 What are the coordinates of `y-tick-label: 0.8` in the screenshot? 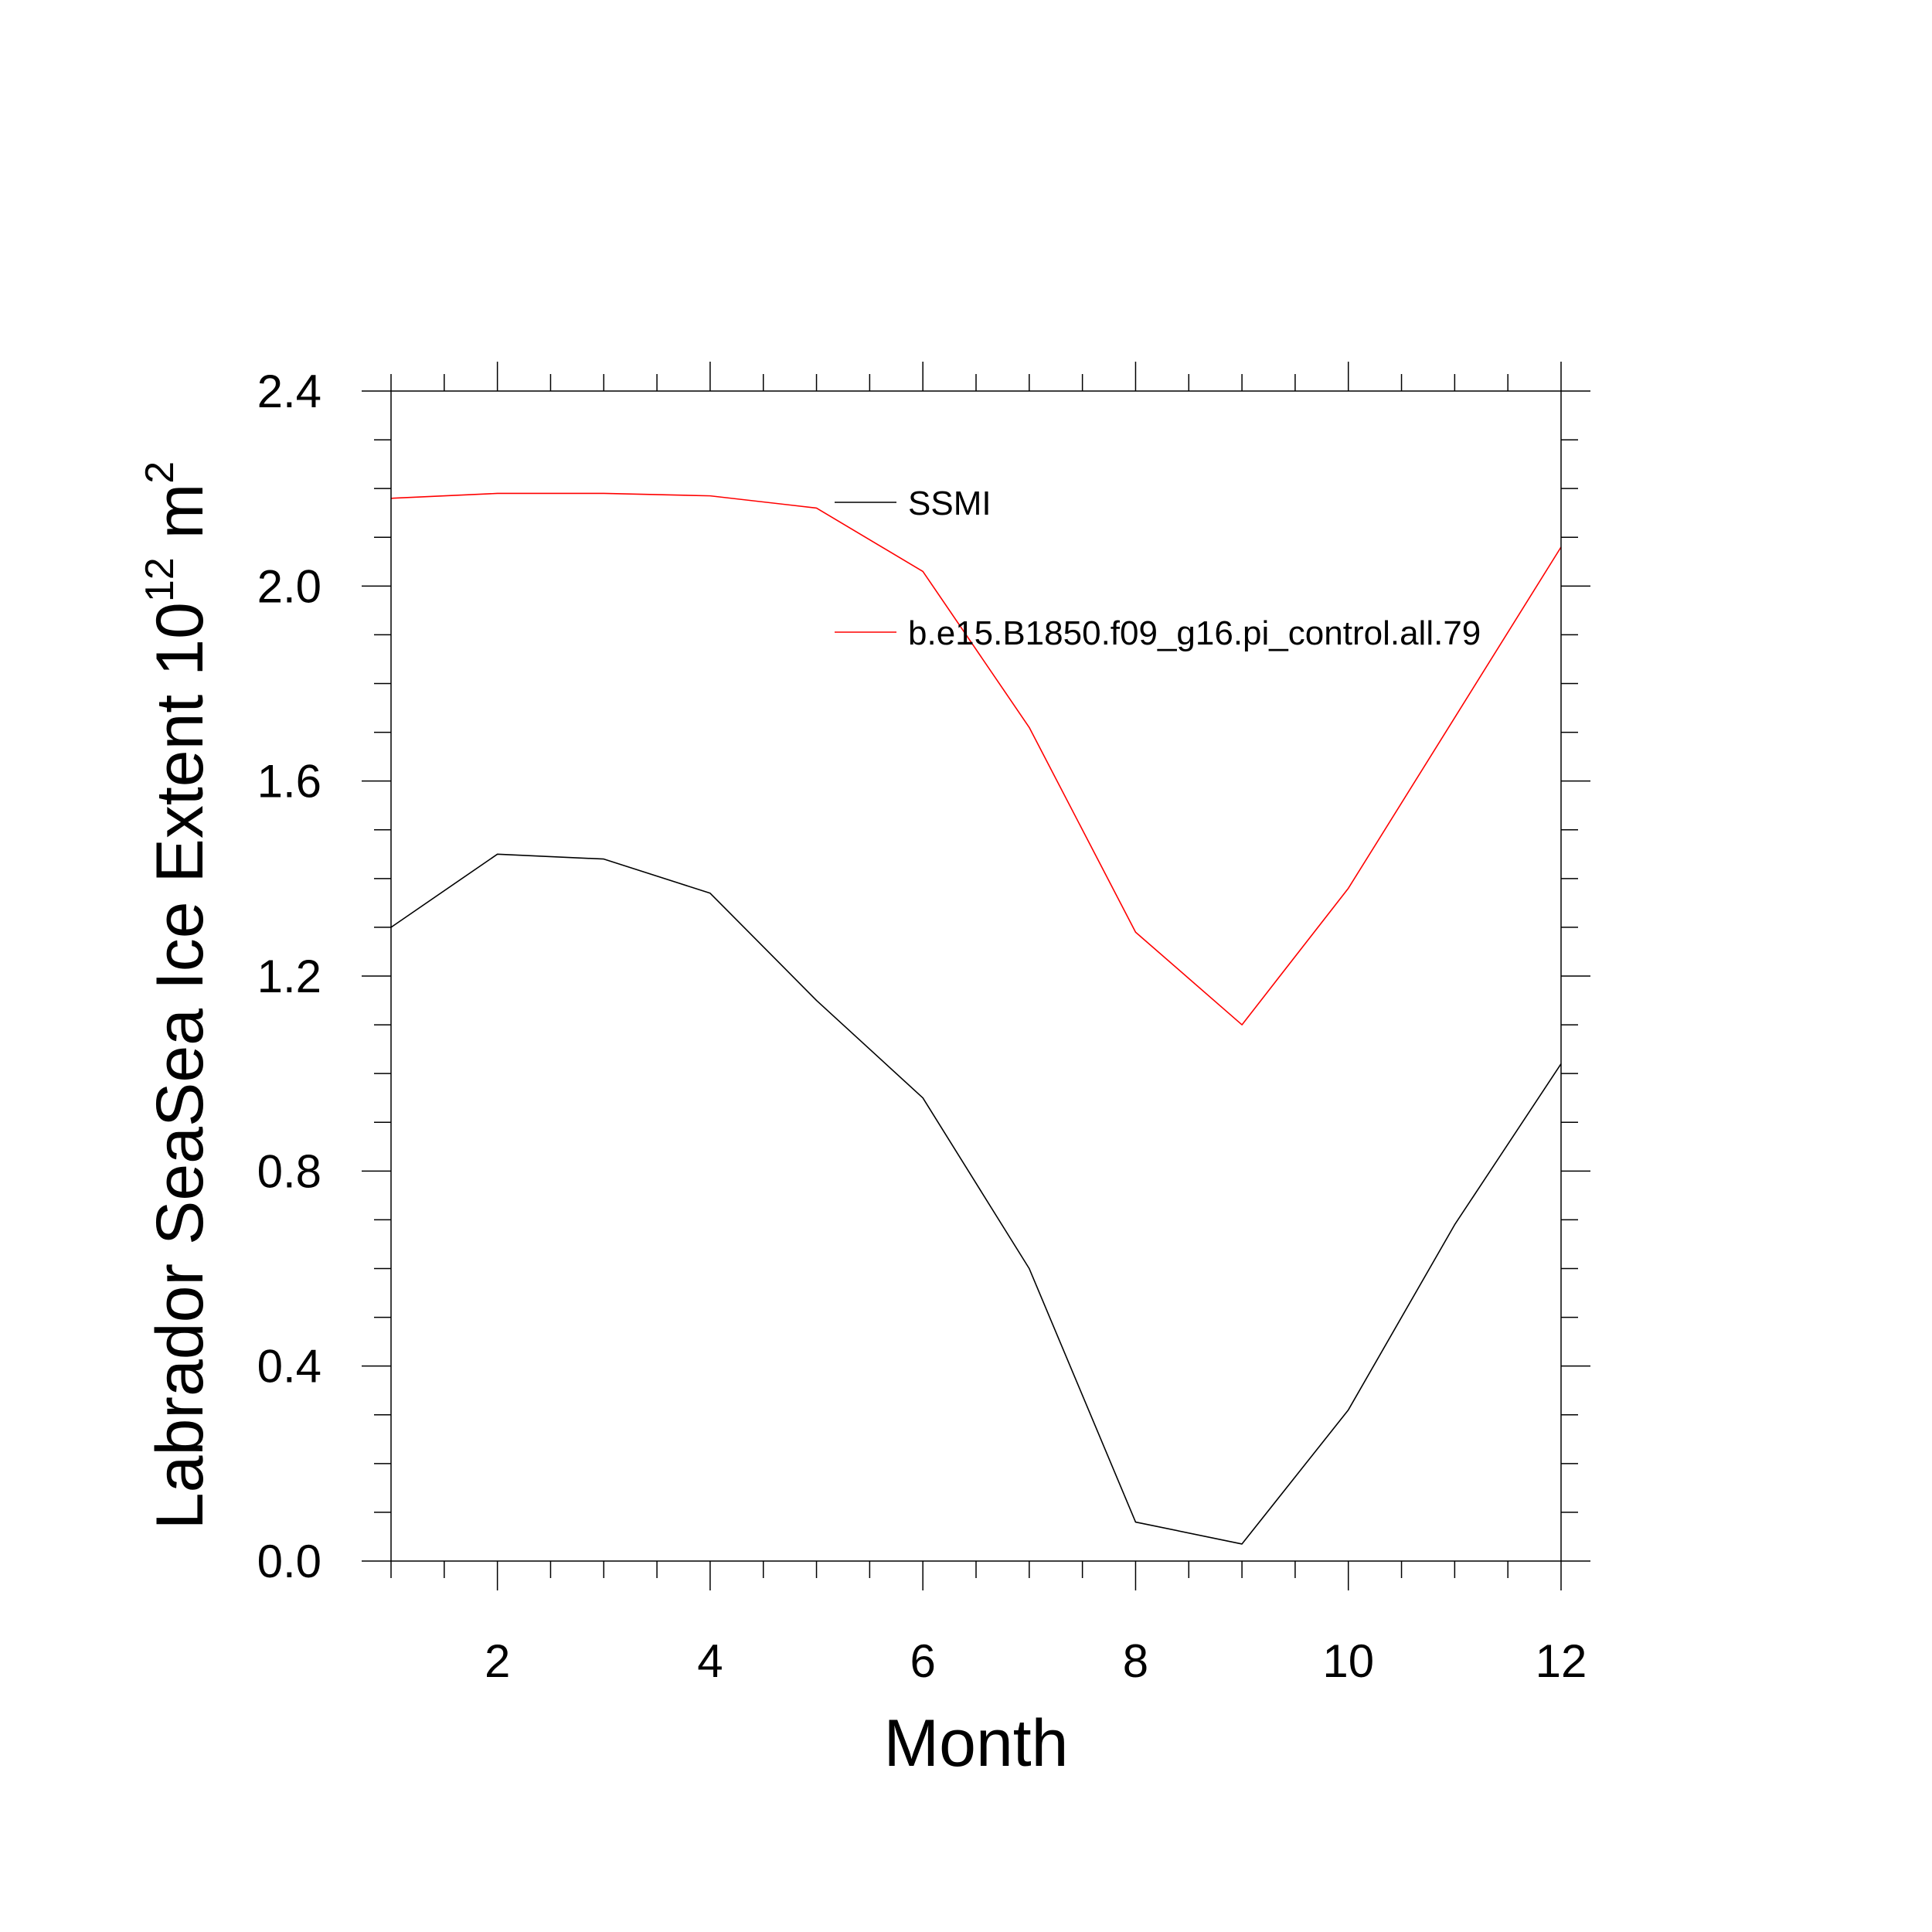 It's located at (289, 1171).